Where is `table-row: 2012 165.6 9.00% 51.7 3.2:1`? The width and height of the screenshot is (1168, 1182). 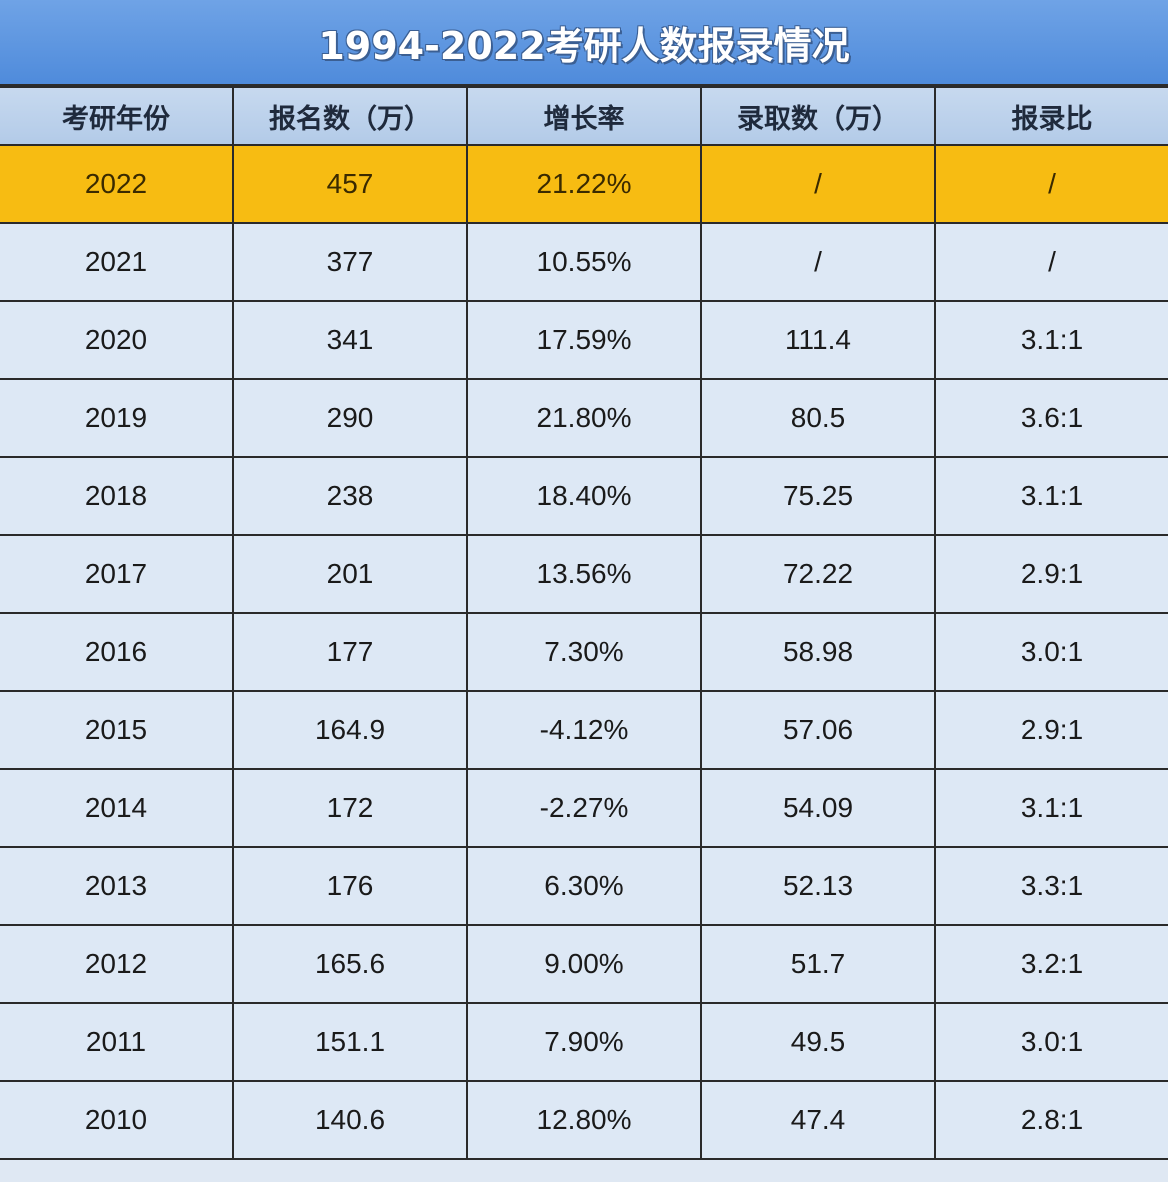 table-row: 2012 165.6 9.00% 51.7 3.2:1 is located at coordinates (584, 964).